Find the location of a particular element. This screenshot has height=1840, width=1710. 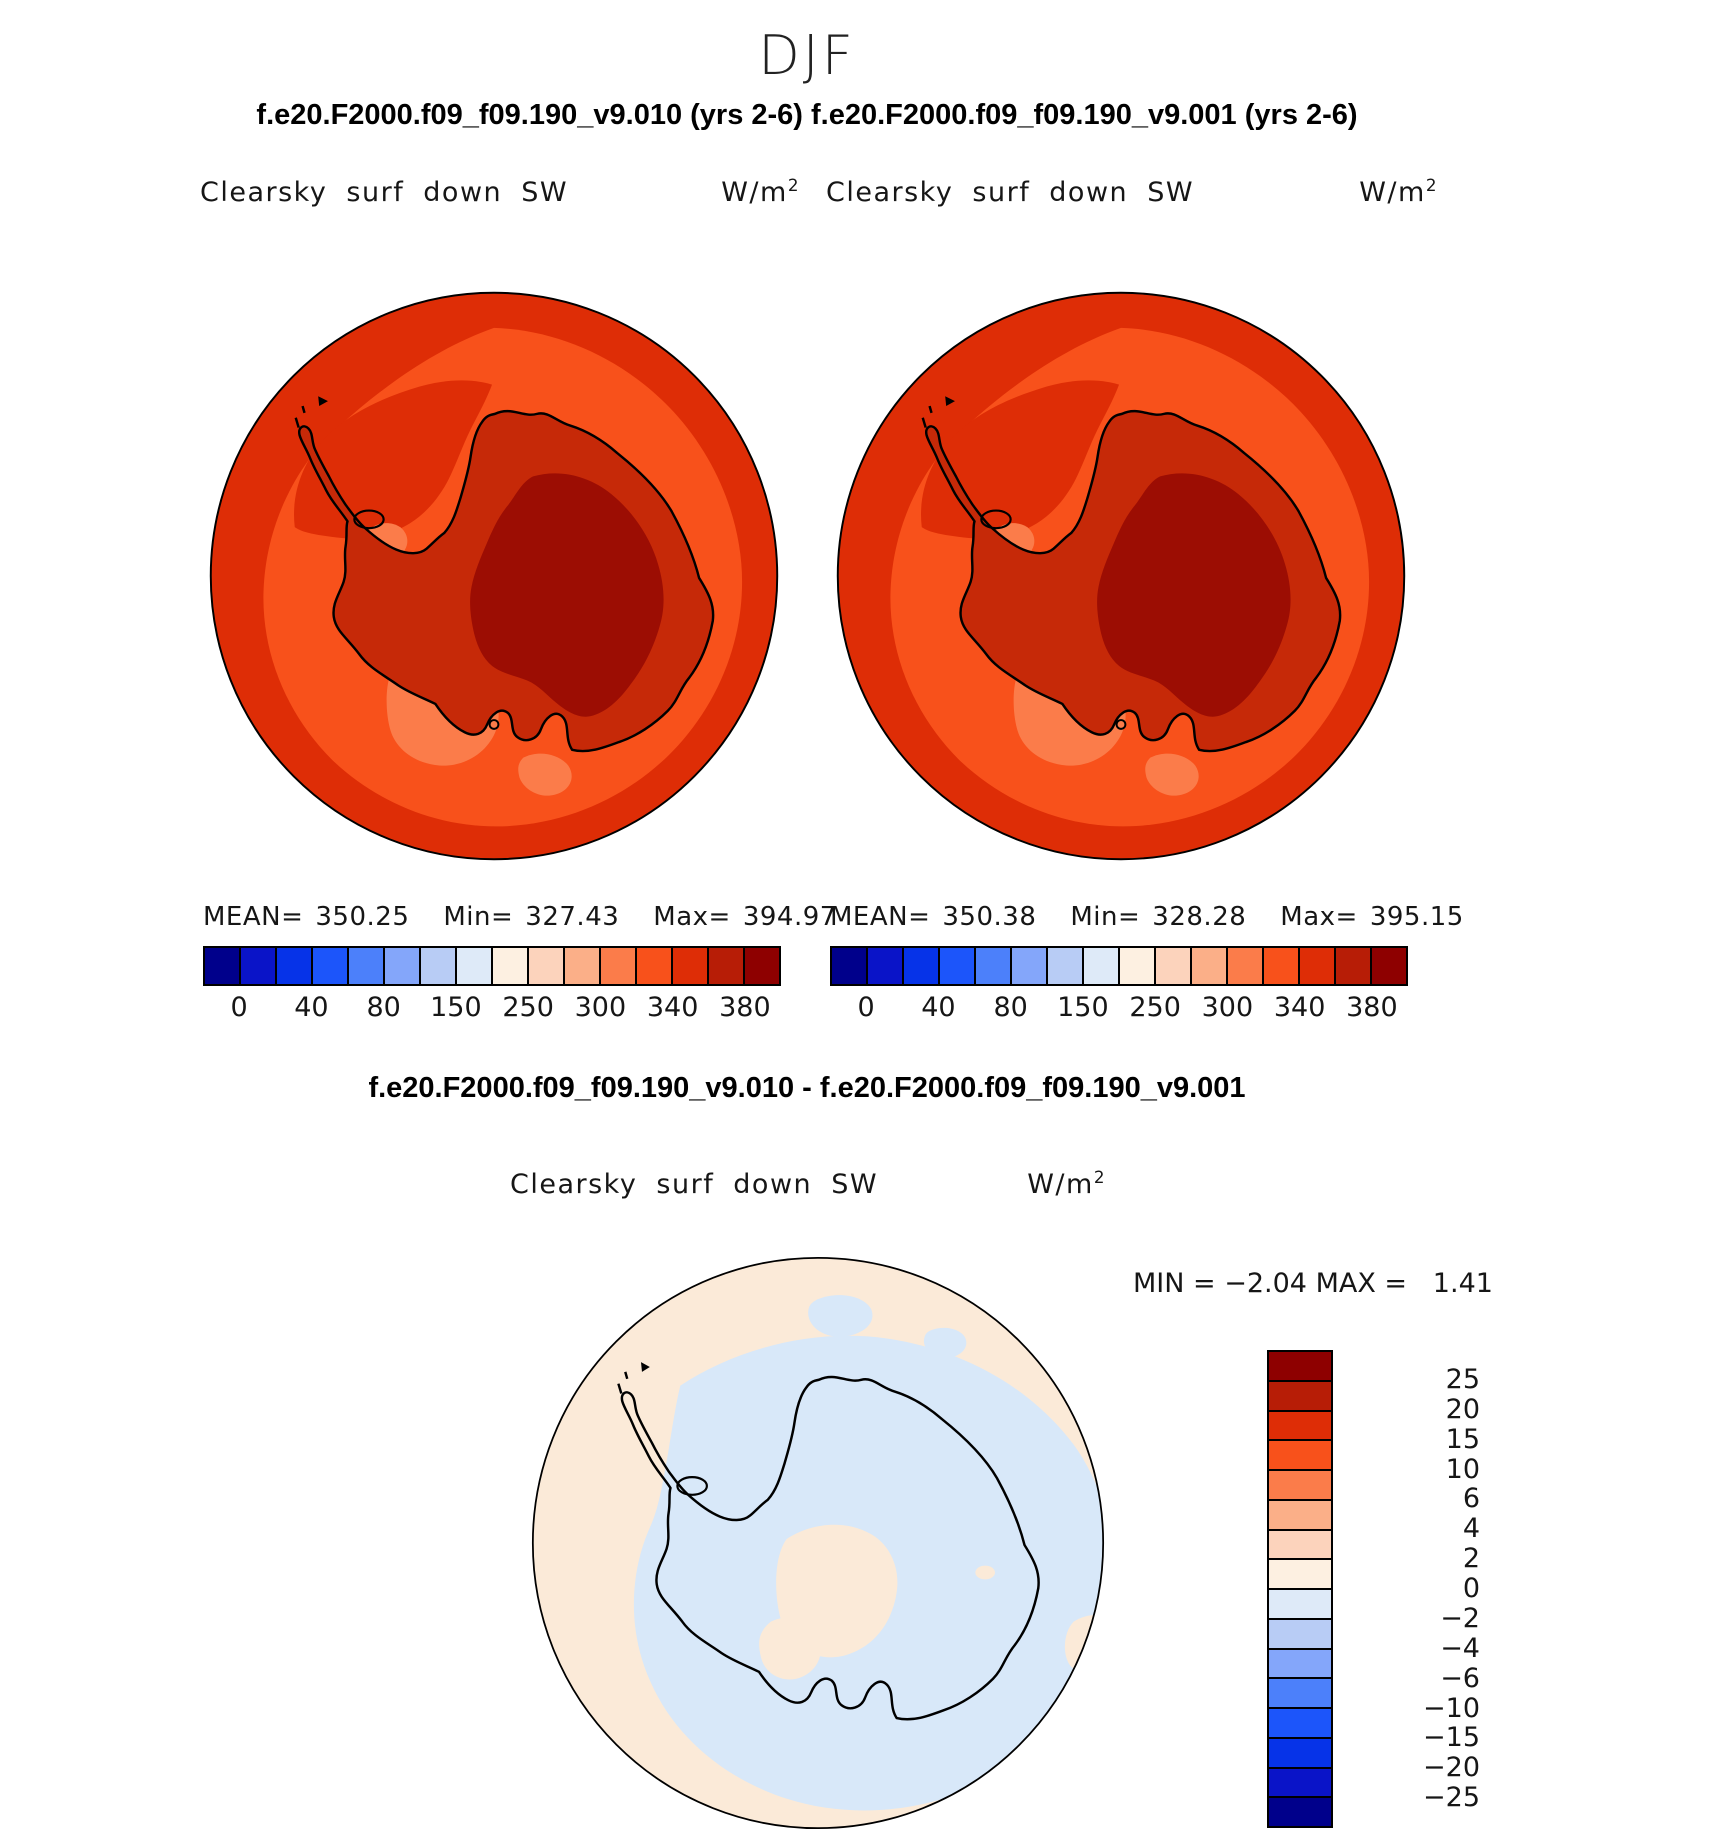

colorbar-tick-label: −10 is located at coordinates (1451, 1708).